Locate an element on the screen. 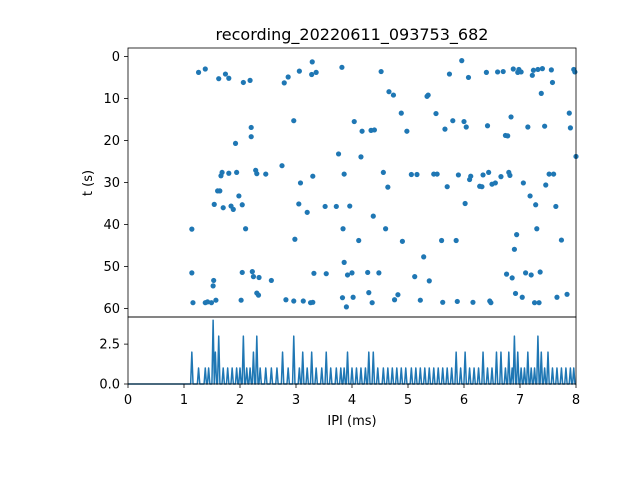 This screenshot has height=480, width=640. y-tick-label: 30 is located at coordinates (111, 183).